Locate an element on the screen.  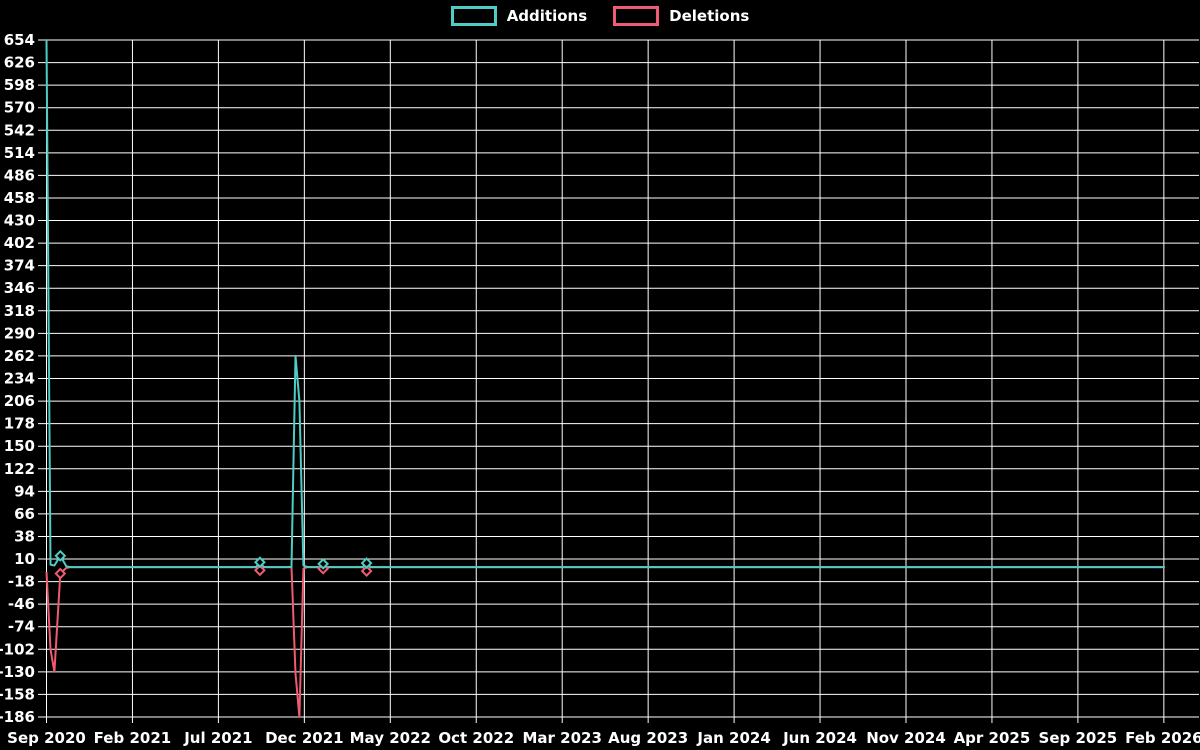
y-tick-label: 290 is located at coordinates (19, 333).